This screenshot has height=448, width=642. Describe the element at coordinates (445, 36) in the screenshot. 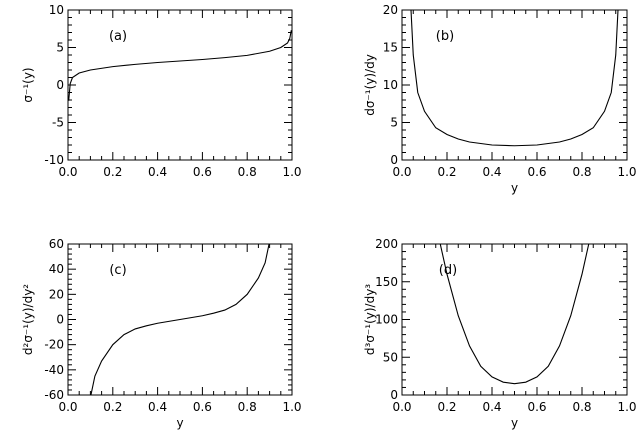

I see `panel-label: (b)` at that location.